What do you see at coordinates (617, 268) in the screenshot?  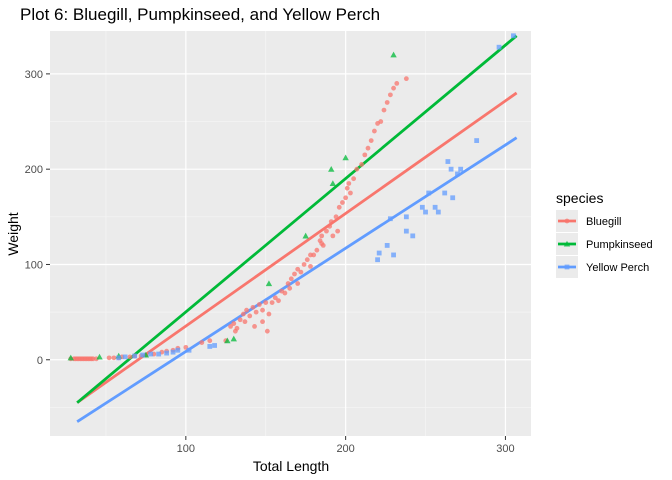 I see `legend-label: Yellow Perch` at bounding box center [617, 268].